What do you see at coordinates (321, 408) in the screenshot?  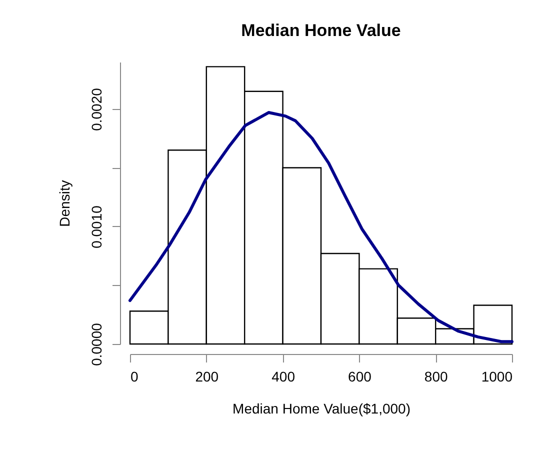 I see `x-axis-title: Median Home Value($1,000)` at bounding box center [321, 408].